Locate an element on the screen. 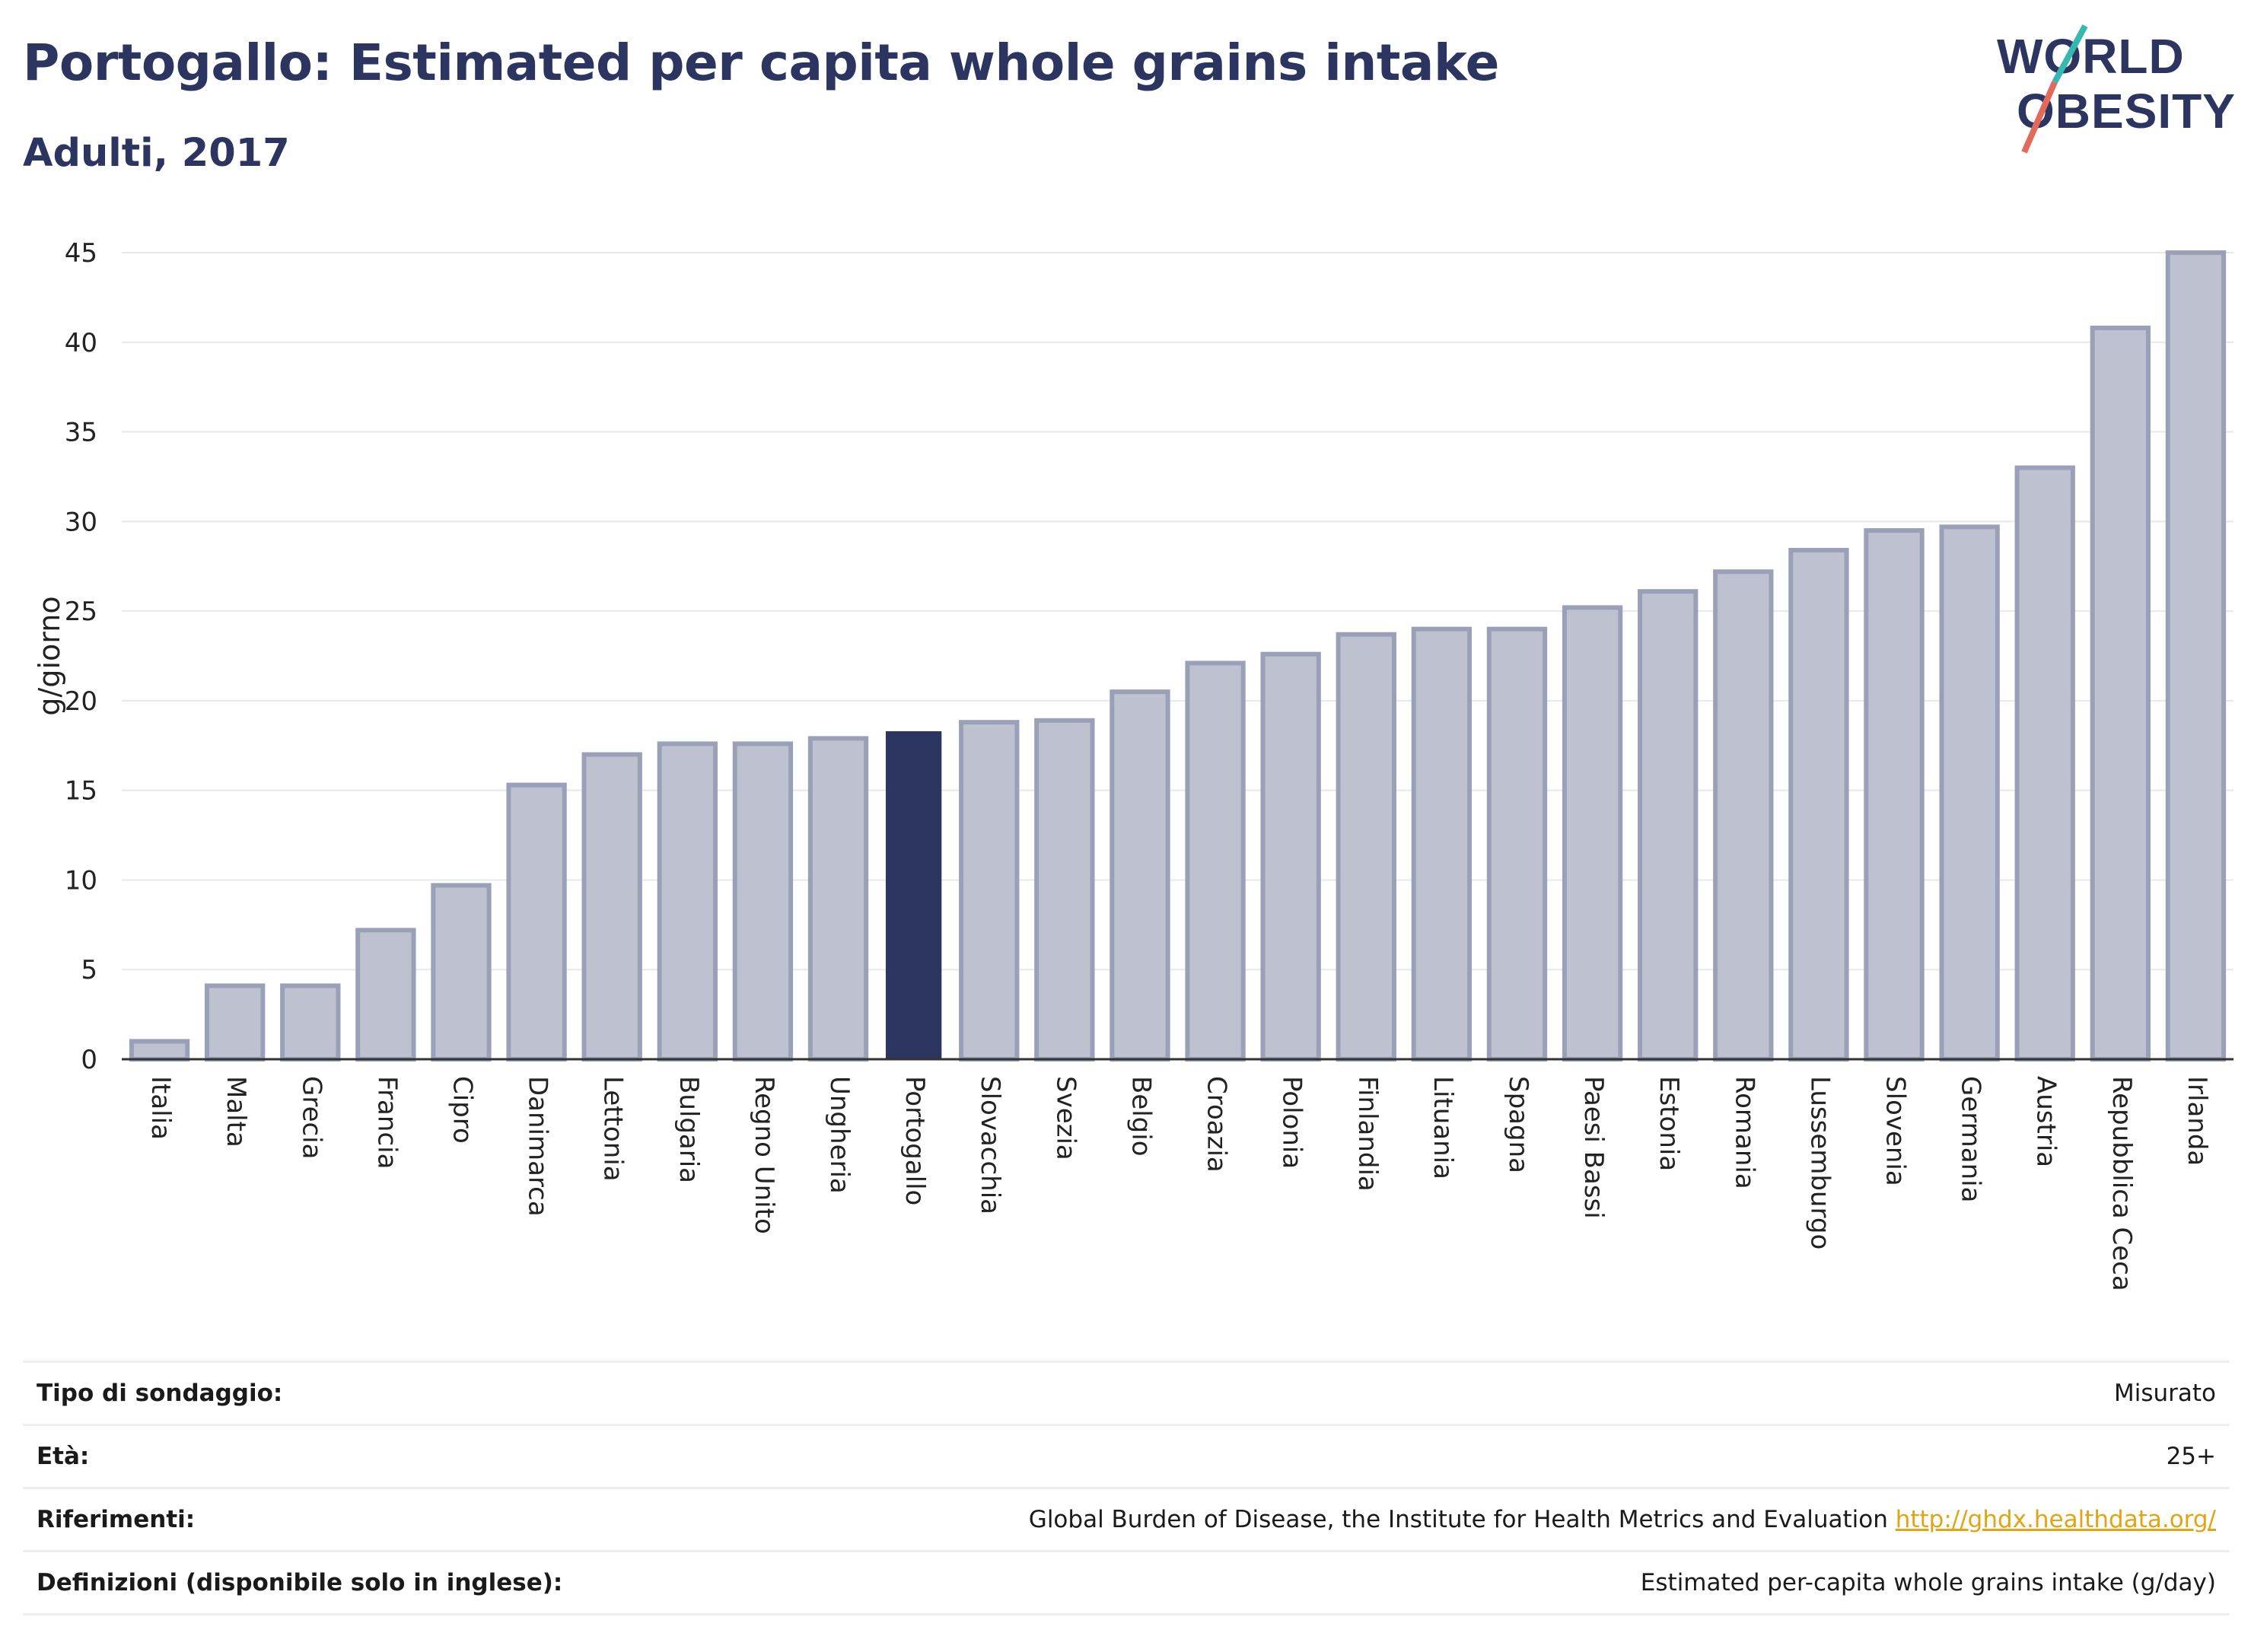 This screenshot has height=1652, width=2251. x-tick-label: Paesi Bassi is located at coordinates (1593, 1147).